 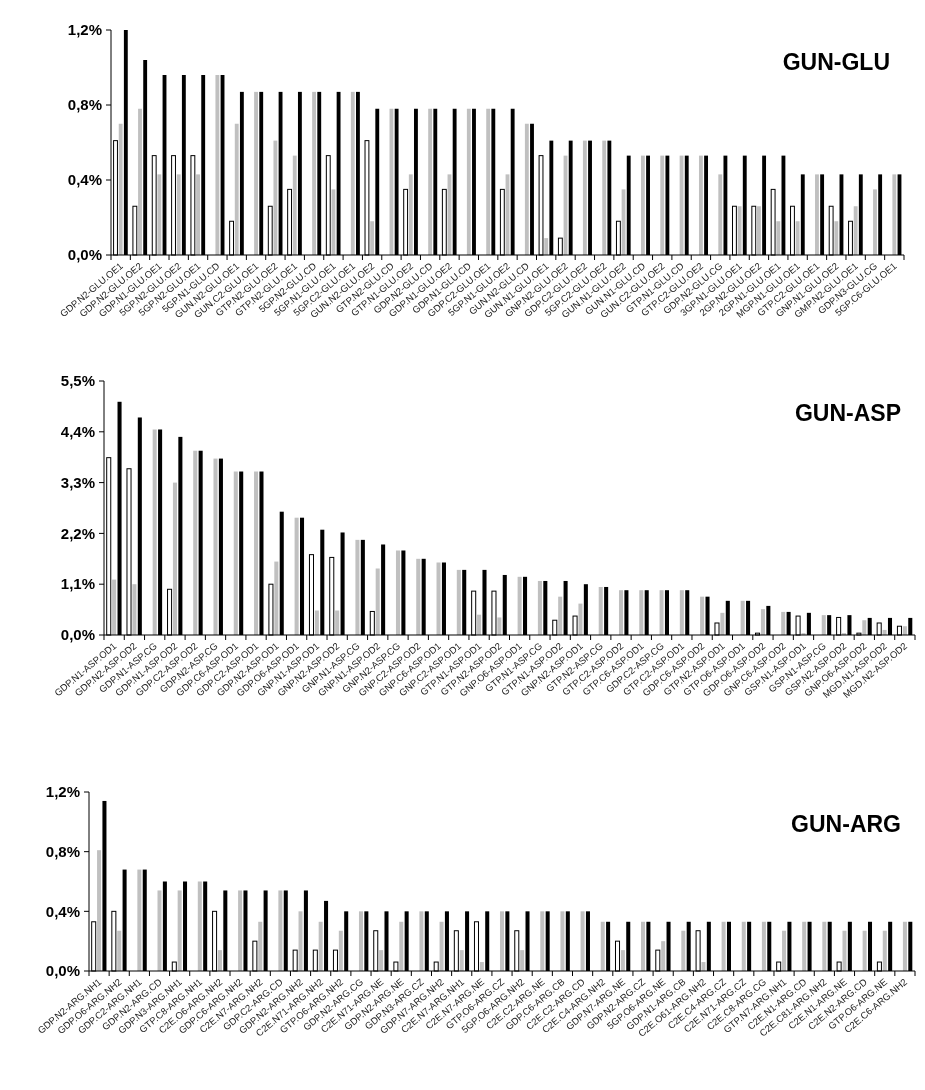 What do you see at coordinates (77, 381) in the screenshot?
I see `y-tick-label: 5,5%` at bounding box center [77, 381].